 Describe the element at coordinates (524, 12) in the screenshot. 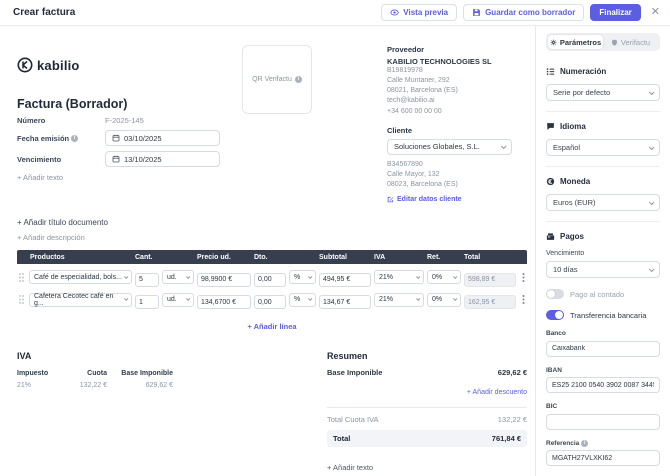

I see `save-draft-button: Guardar como borrador` at that location.